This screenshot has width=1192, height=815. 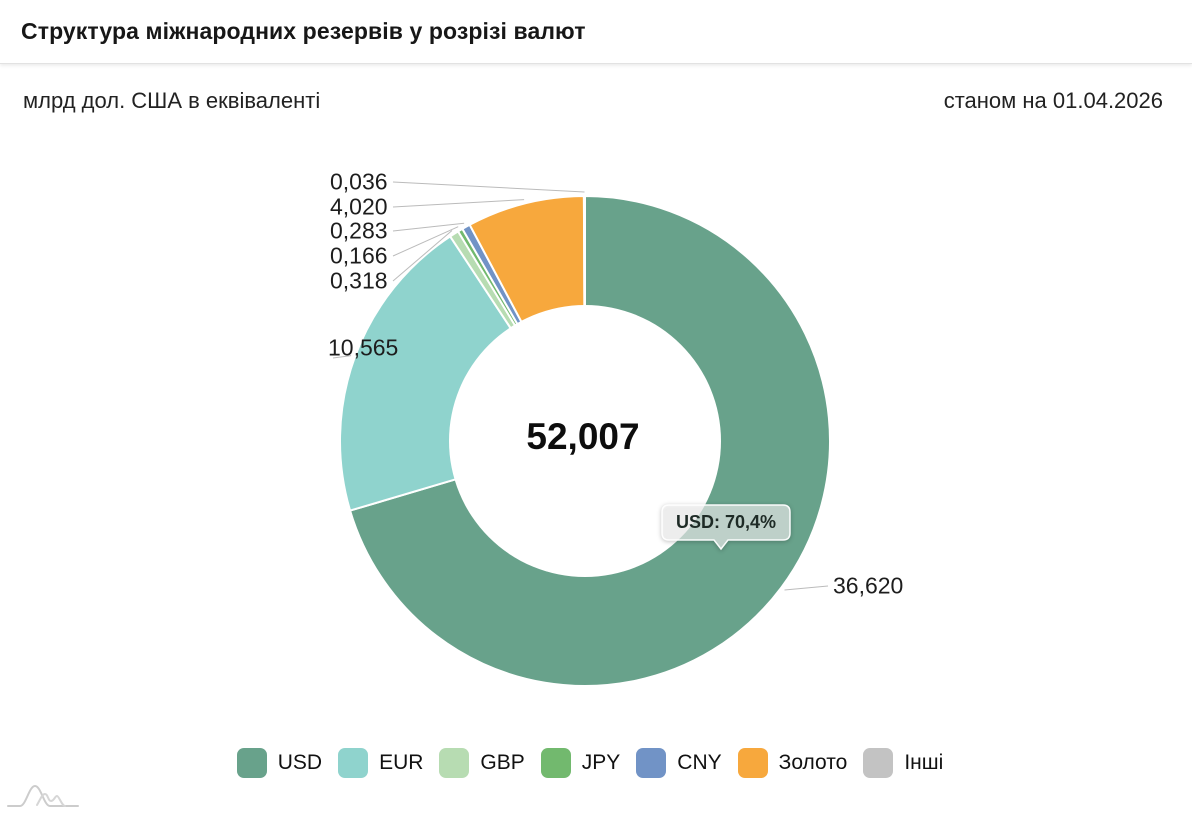 I want to click on legend-label: CNY, so click(x=699, y=762).